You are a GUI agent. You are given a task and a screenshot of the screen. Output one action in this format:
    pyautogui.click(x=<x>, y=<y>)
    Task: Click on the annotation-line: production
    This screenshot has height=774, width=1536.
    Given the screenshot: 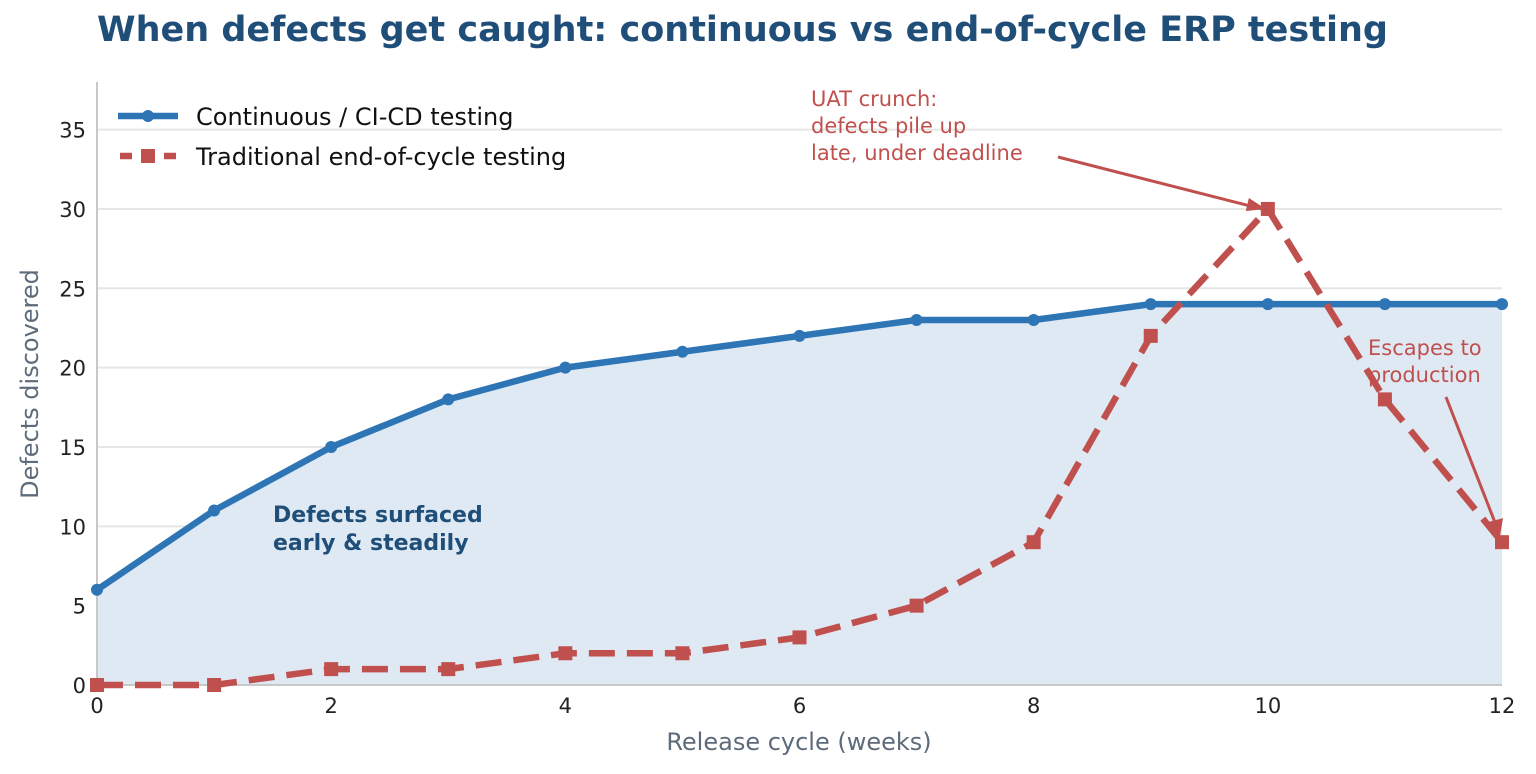 What is the action you would take?
    pyautogui.click(x=1424, y=375)
    